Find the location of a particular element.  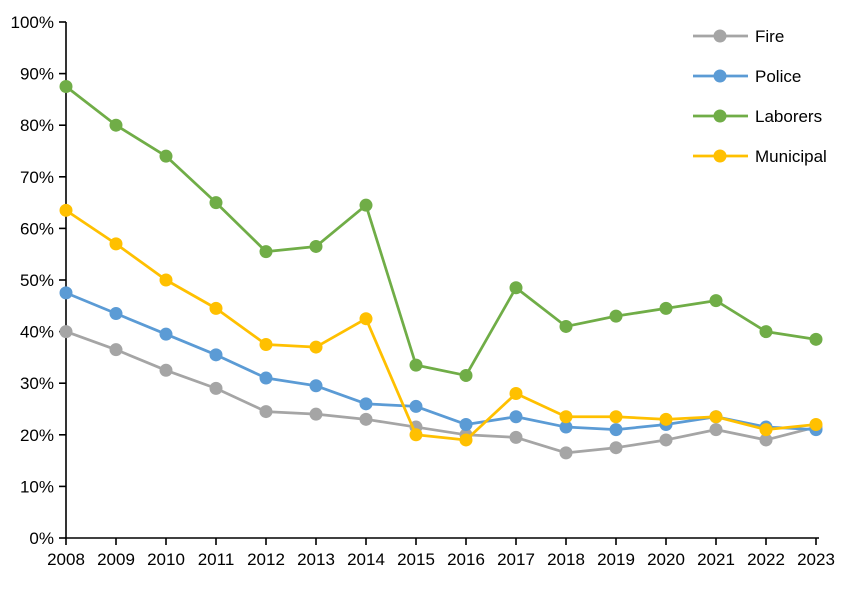

y-axis-tick-label: 0% is located at coordinates (41, 538).